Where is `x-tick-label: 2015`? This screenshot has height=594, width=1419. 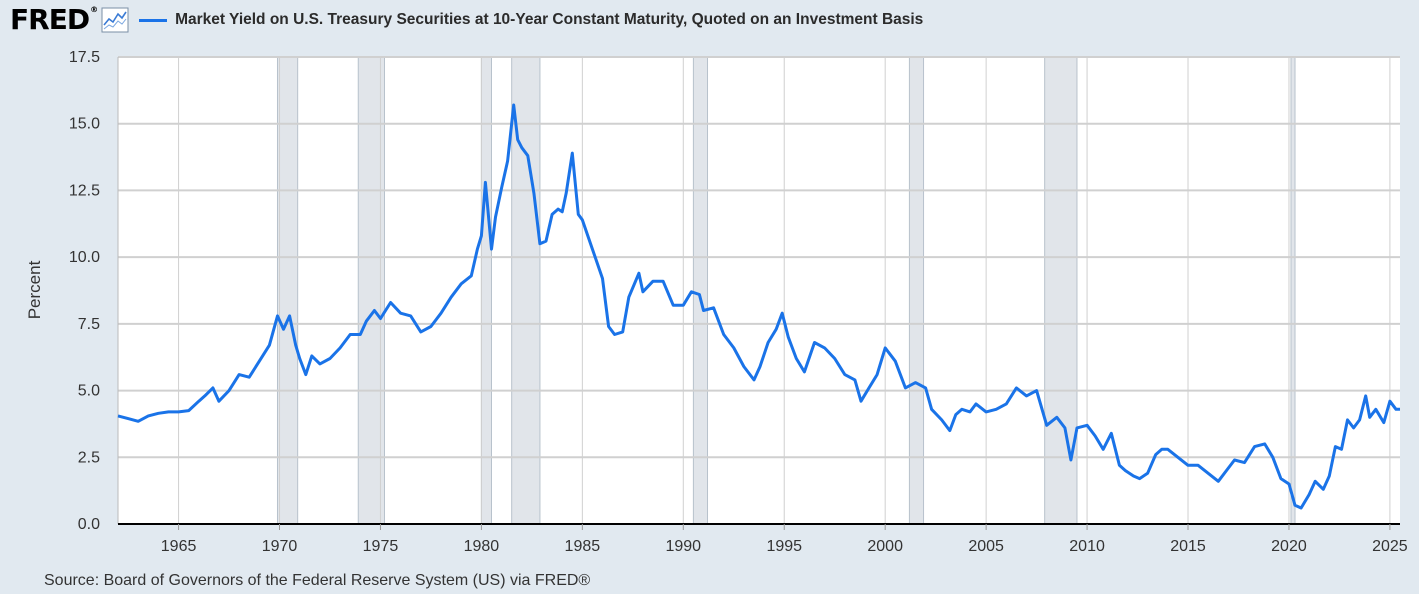
x-tick-label: 2015 is located at coordinates (1188, 546).